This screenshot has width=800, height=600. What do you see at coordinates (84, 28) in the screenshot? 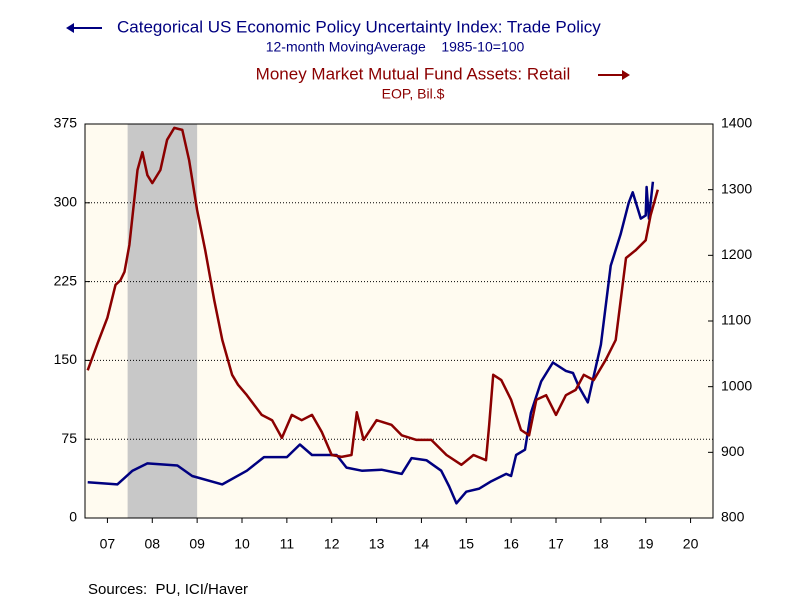
I see `legend-arrow-left` at bounding box center [84, 28].